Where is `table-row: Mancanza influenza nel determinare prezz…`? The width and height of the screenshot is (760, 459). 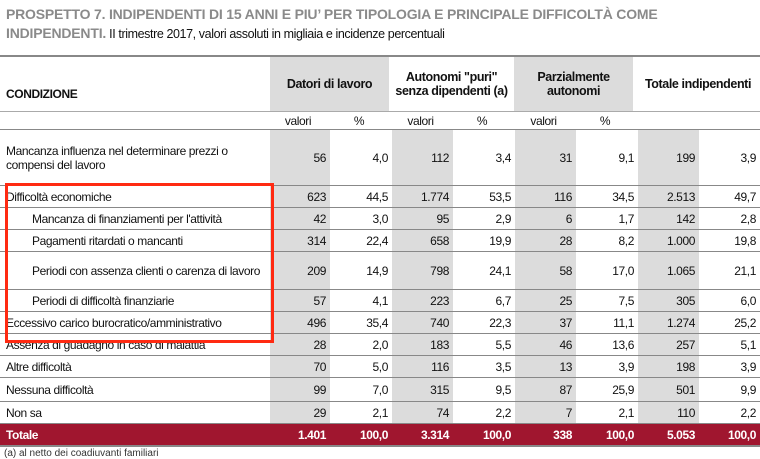 table-row: Mancanza influenza nel determinare prezz… is located at coordinates (380, 158).